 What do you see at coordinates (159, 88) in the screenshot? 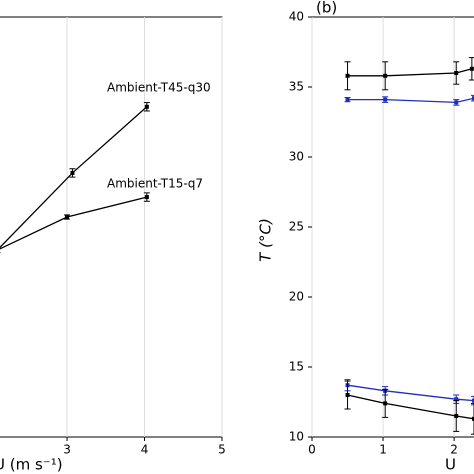
I see `annotation: Ambient-T45-q30` at bounding box center [159, 88].